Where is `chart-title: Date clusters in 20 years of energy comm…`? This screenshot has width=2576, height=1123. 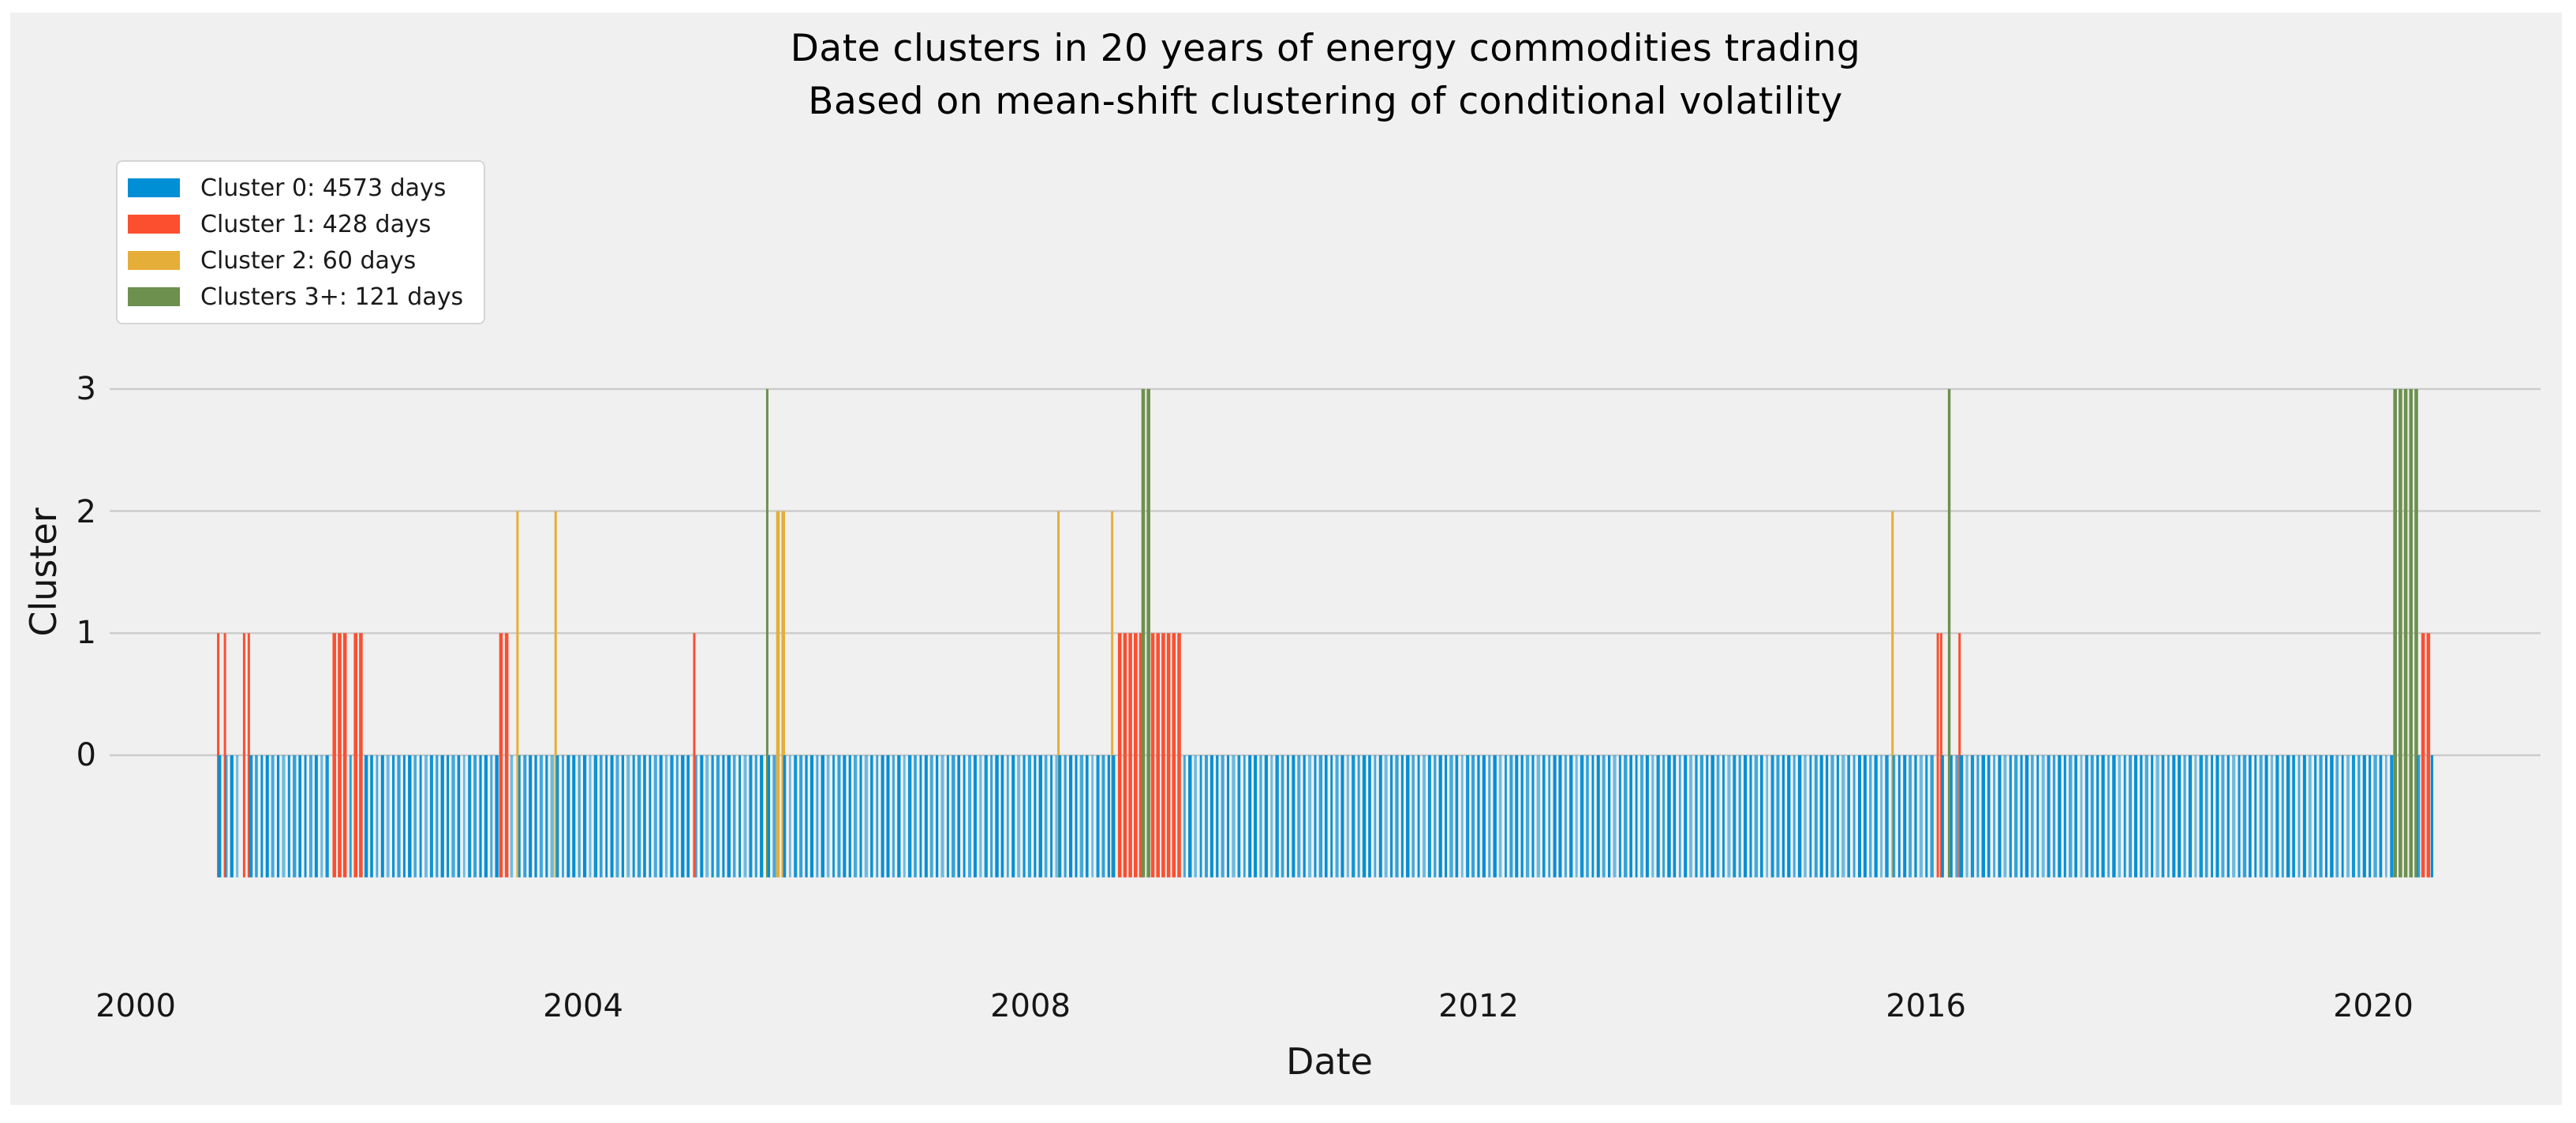
chart-title: Date clusters in 20 years of energy comm… is located at coordinates (1326, 75).